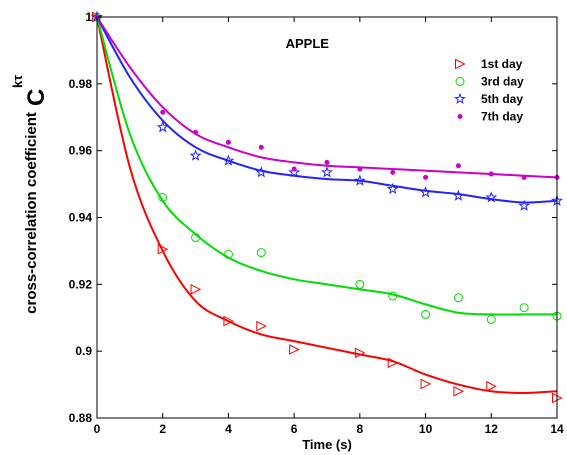 The width and height of the screenshot is (567, 455). What do you see at coordinates (360, 429) in the screenshot?
I see `x-tick-label: 8` at bounding box center [360, 429].